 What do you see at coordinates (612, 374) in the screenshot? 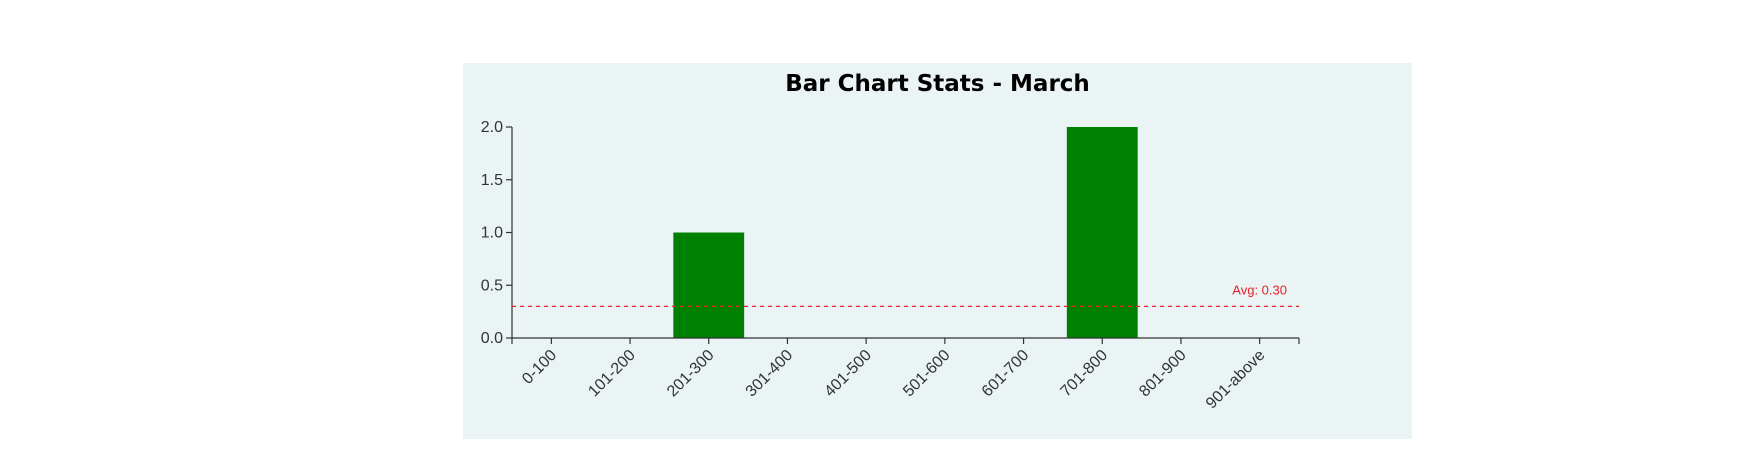
I see `x-tick-label: 101-200` at bounding box center [612, 374].